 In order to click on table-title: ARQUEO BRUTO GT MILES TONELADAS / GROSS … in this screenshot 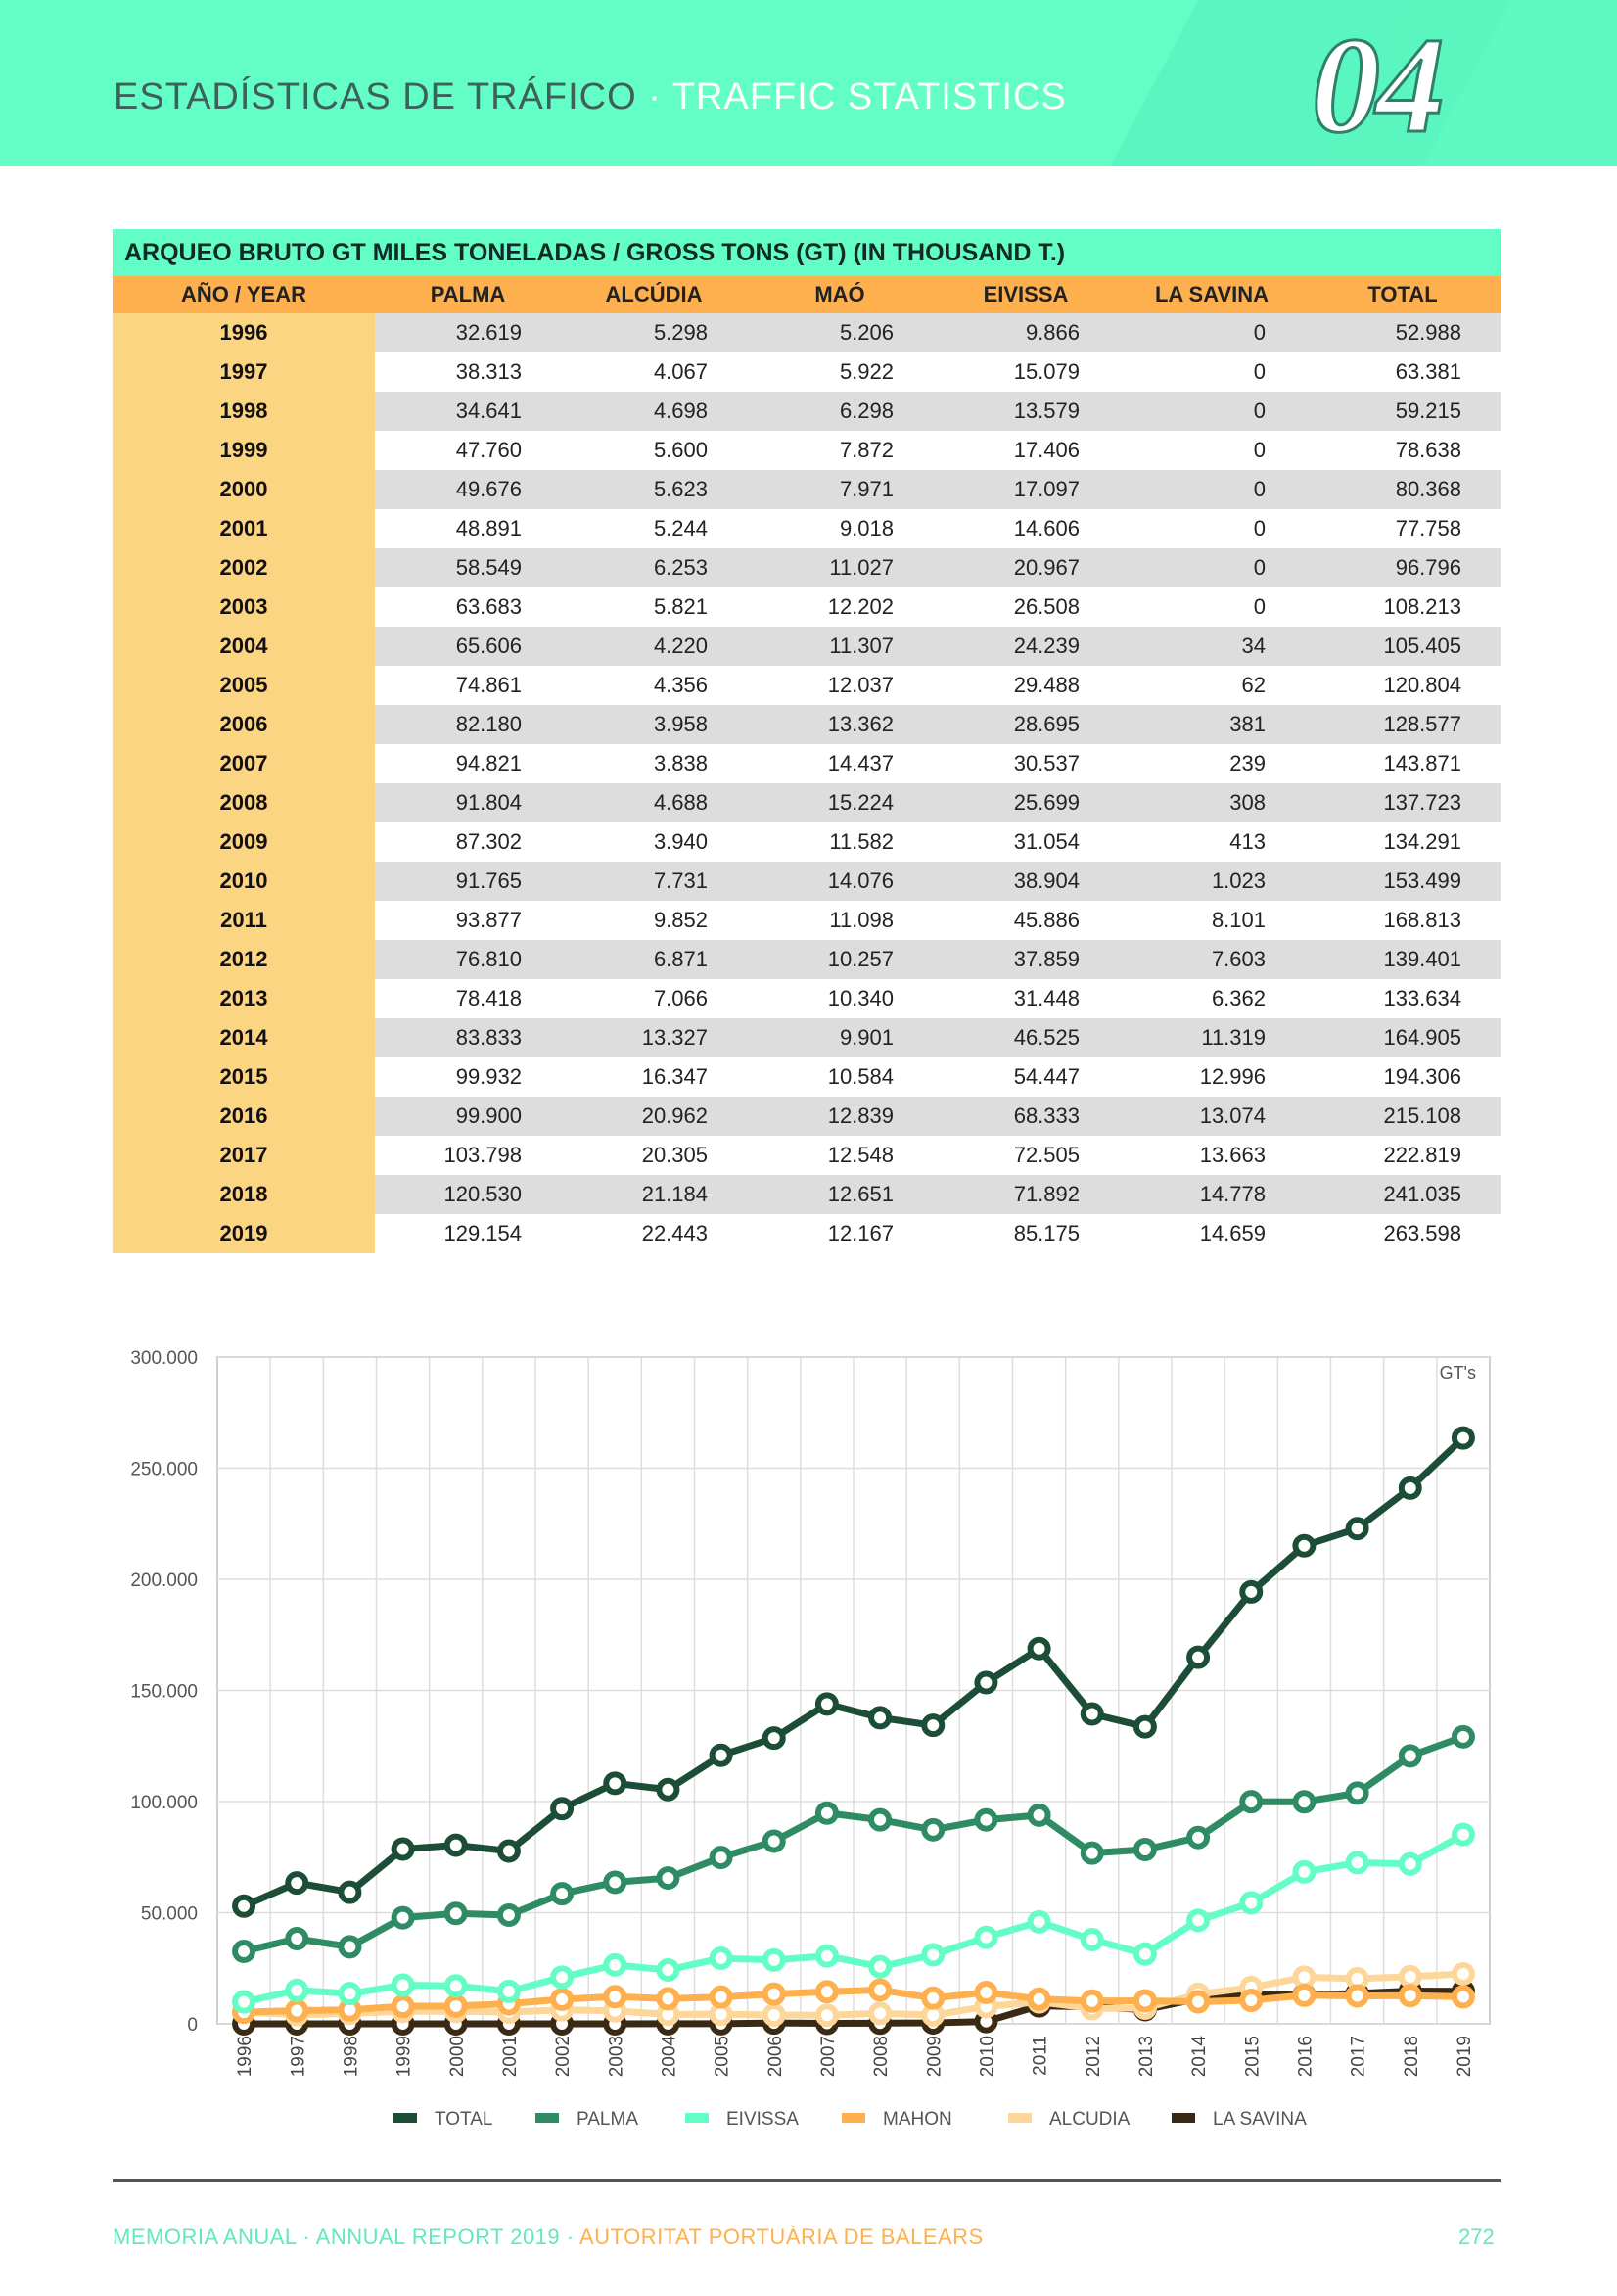, I will do `click(807, 252)`.